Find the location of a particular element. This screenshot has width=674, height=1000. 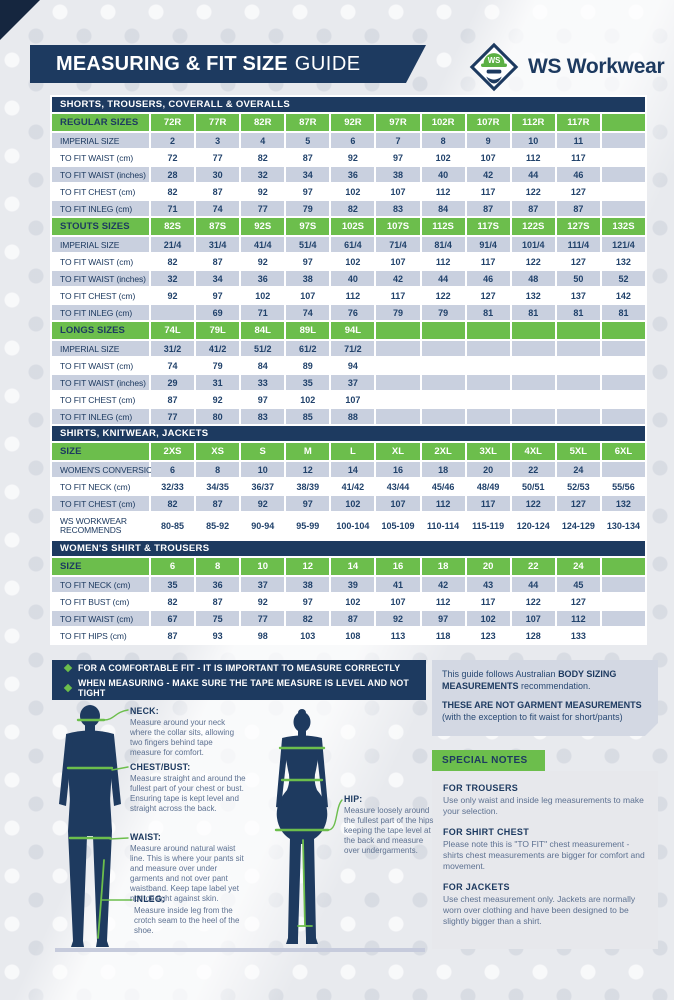

size-code-cell: XL is located at coordinates (398, 451).